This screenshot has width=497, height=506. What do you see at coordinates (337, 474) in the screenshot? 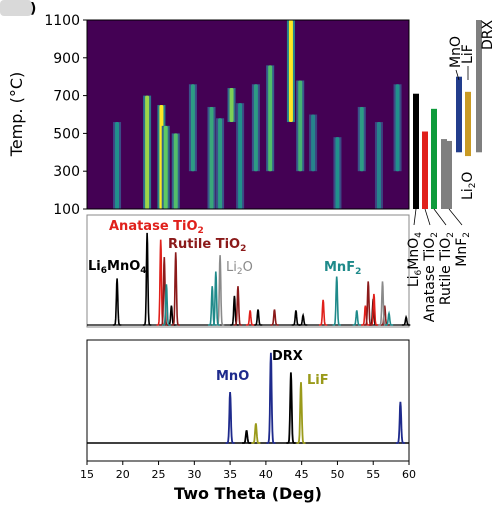
I see `x-tick-label: 50` at bounding box center [337, 474].